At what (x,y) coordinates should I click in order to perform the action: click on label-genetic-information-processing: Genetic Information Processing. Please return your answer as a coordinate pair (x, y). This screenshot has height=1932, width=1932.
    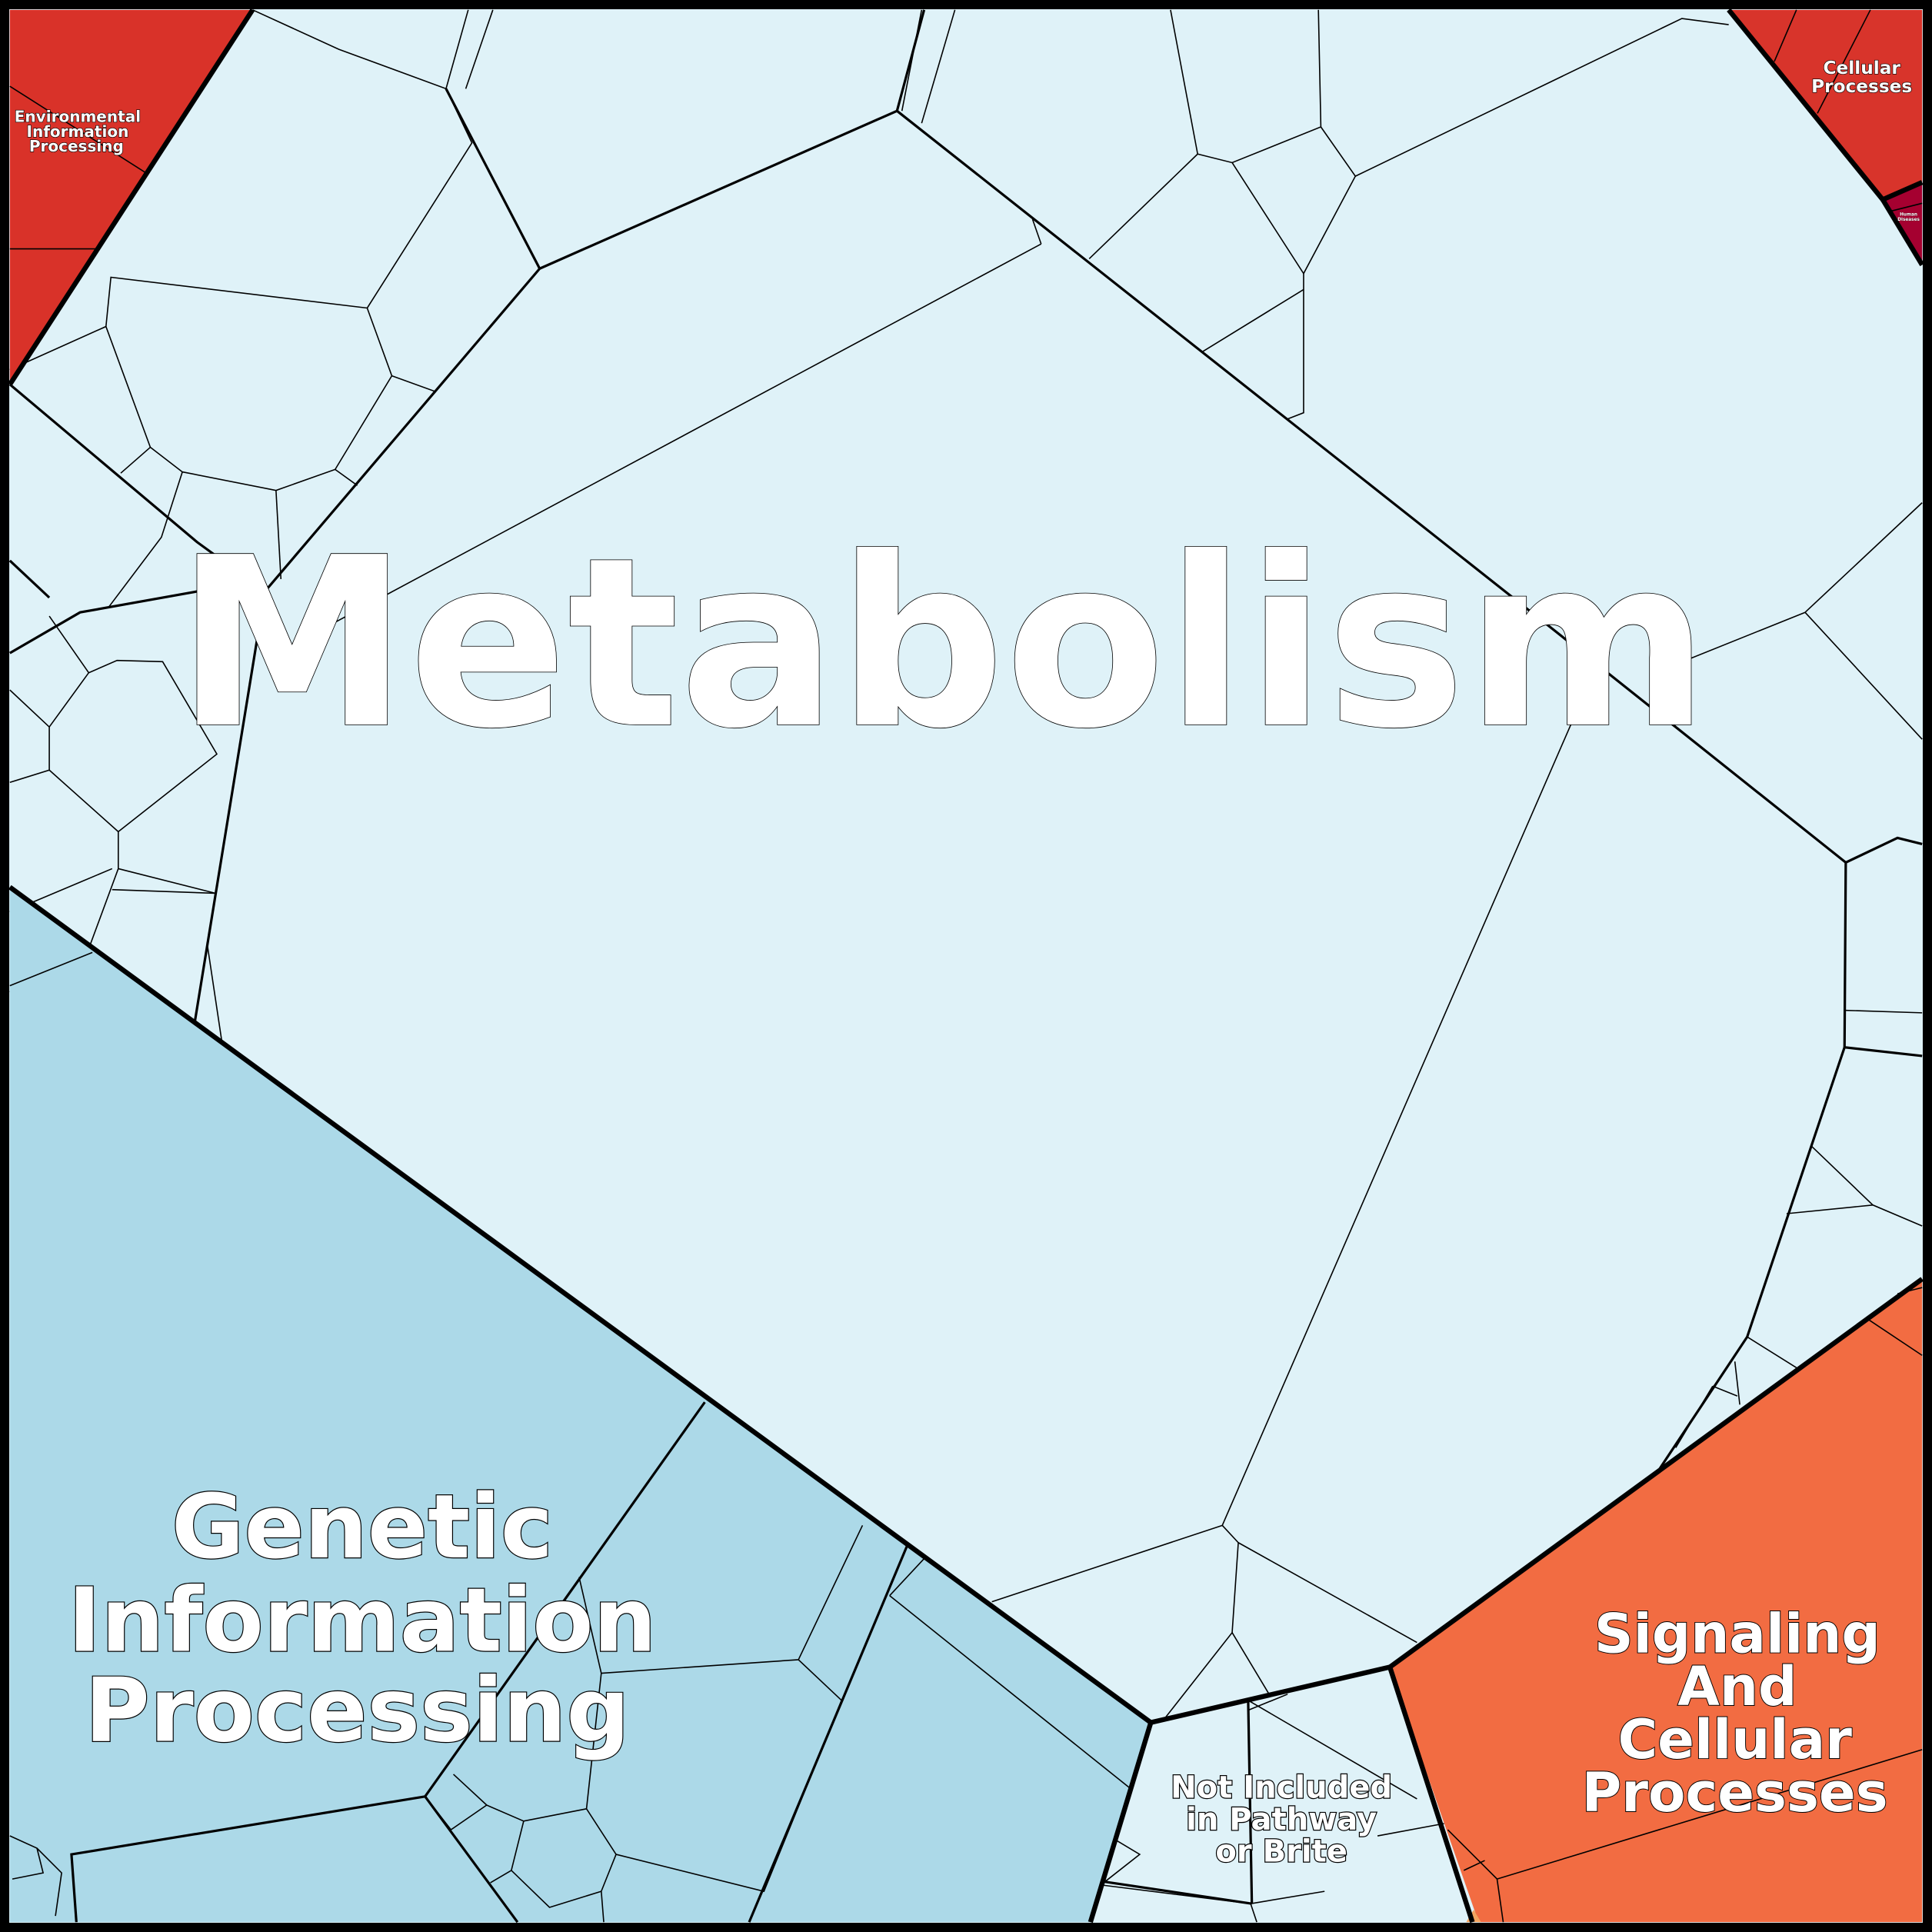
    Looking at the image, I should click on (362, 1619).